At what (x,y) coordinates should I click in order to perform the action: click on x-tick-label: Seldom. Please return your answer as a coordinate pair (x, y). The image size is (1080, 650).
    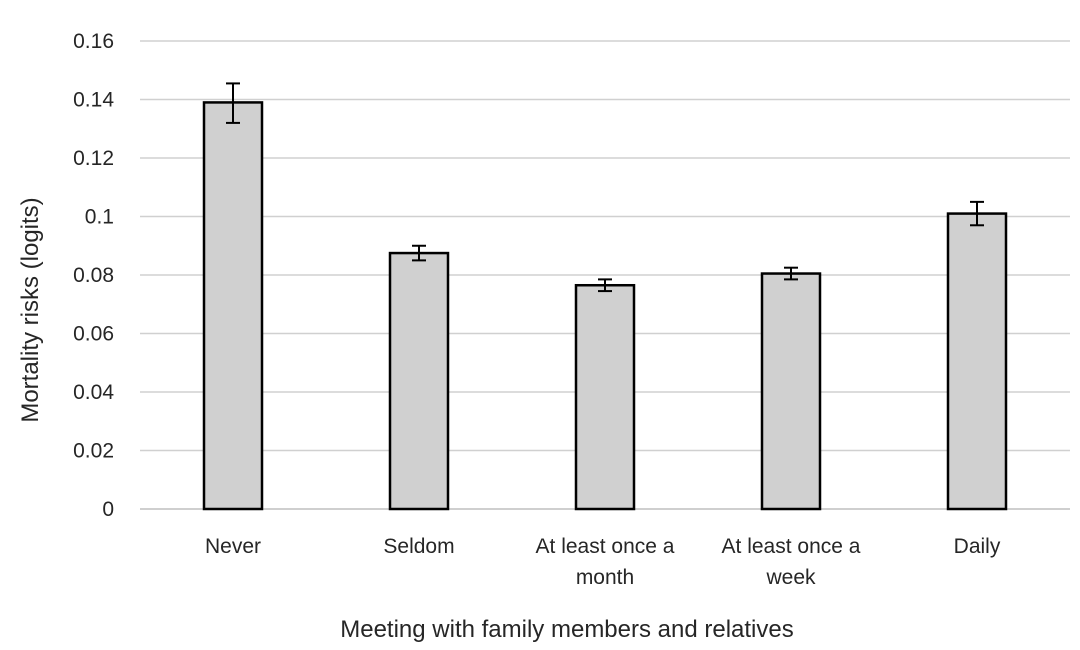
    Looking at the image, I should click on (418, 546).